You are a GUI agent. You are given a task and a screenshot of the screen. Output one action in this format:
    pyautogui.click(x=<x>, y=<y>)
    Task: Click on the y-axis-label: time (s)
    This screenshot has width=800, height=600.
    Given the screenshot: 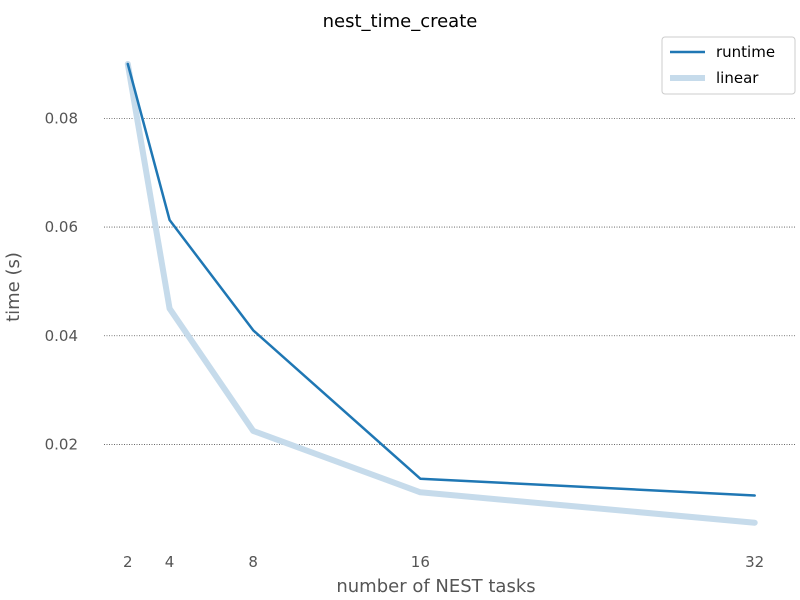 What is the action you would take?
    pyautogui.click(x=13, y=287)
    